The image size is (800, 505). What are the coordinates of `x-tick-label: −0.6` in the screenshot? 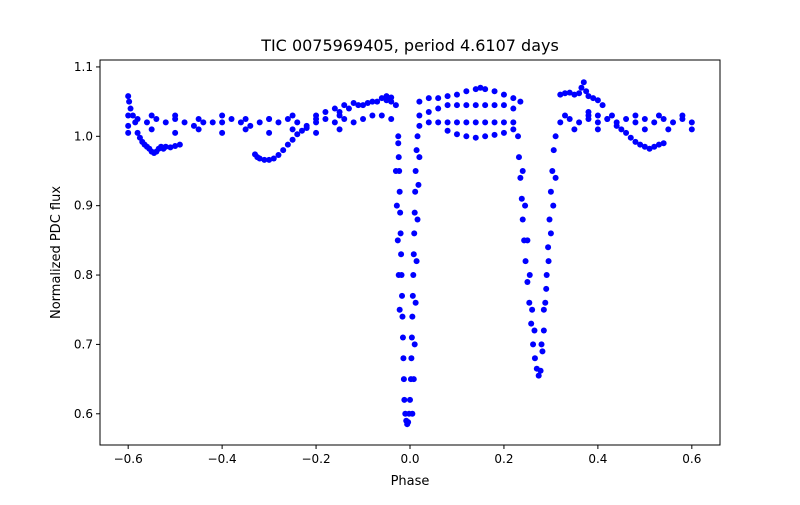 It's located at (128, 459).